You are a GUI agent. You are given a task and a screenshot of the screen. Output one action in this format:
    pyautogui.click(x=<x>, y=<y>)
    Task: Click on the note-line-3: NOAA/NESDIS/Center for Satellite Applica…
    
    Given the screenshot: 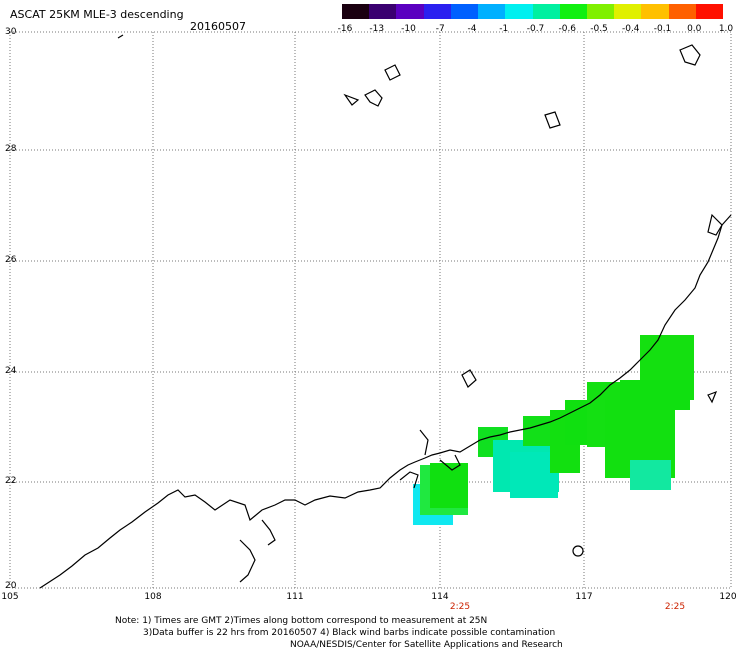 What is the action you would take?
    pyautogui.click(x=426, y=645)
    